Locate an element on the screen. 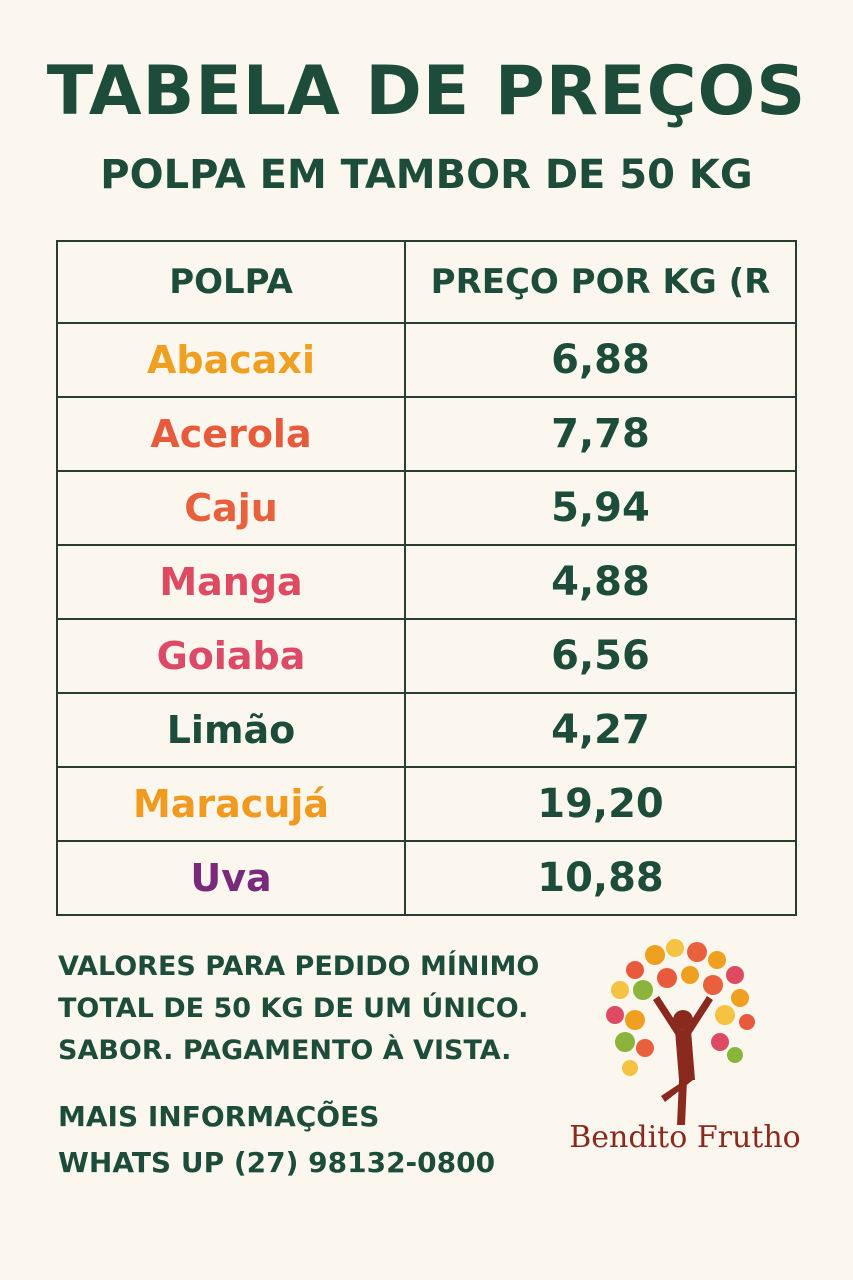 This screenshot has width=853, height=1280. price-value: 19,20 is located at coordinates (600, 804).